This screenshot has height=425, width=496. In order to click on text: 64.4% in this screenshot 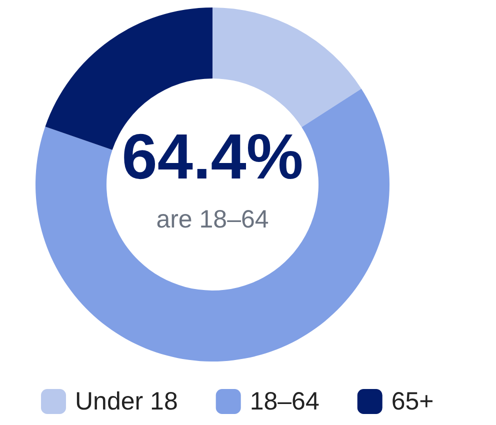, I will do `click(213, 156)`.